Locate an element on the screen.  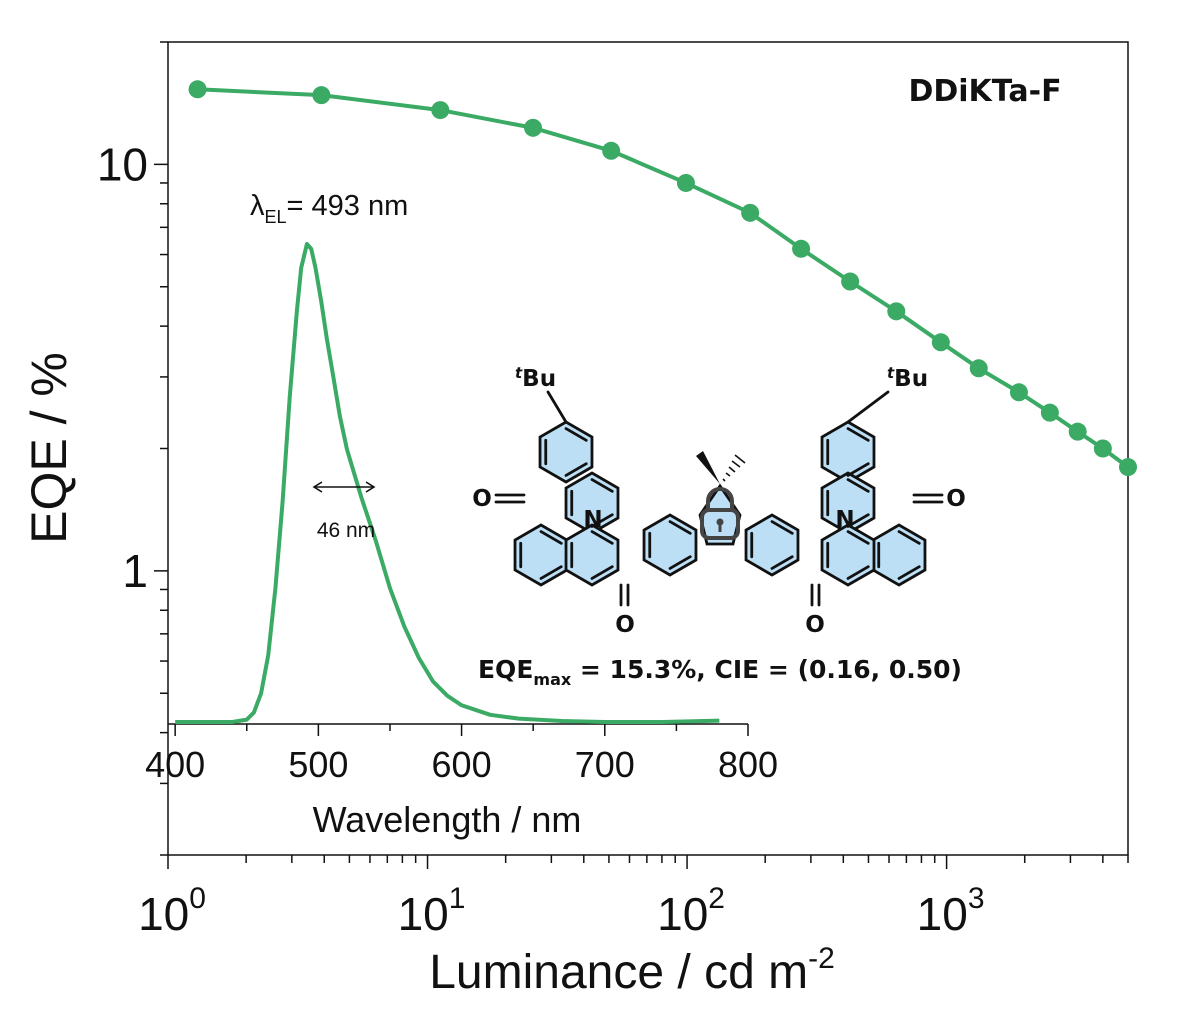
molecule-rings is located at coordinates (720, 503).